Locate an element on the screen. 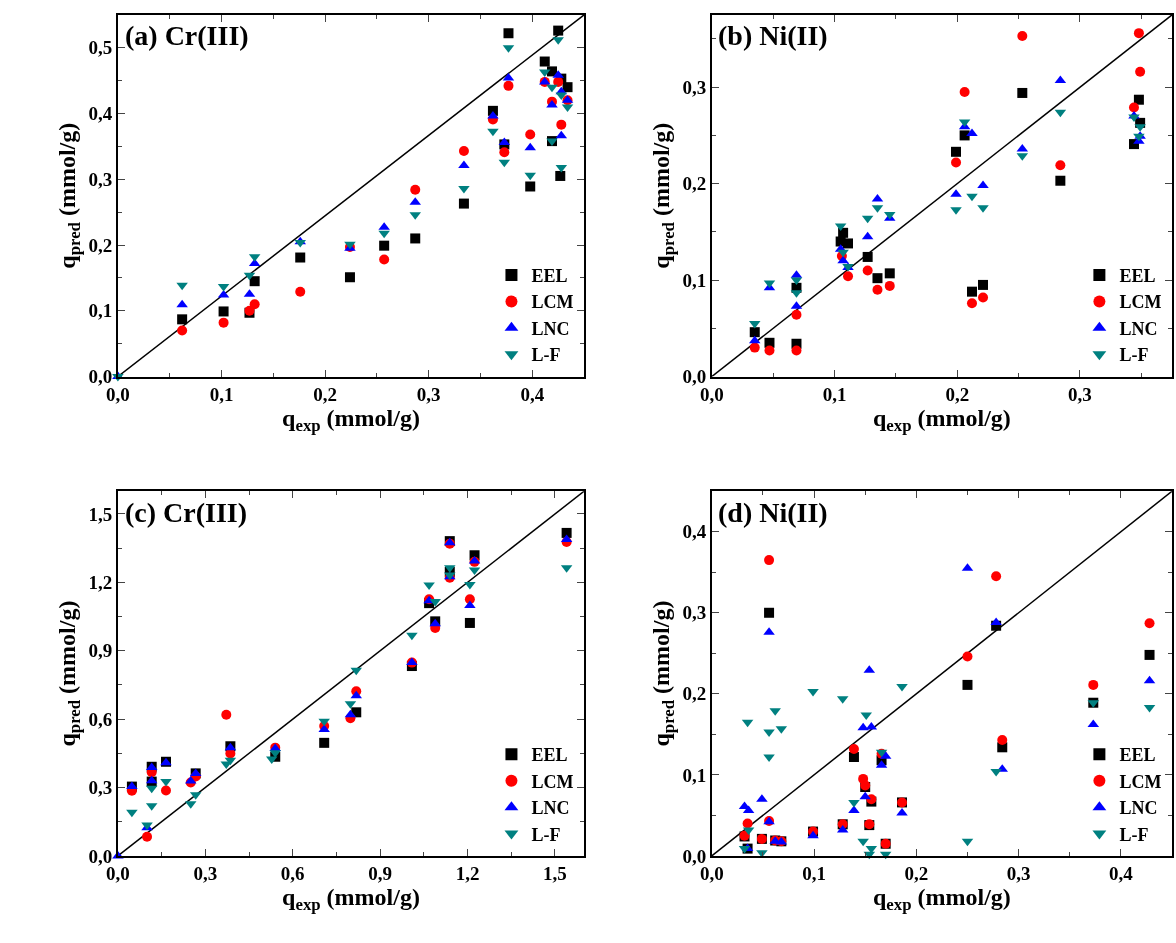  y-tick-label: 0,5 is located at coordinates (100, 48).